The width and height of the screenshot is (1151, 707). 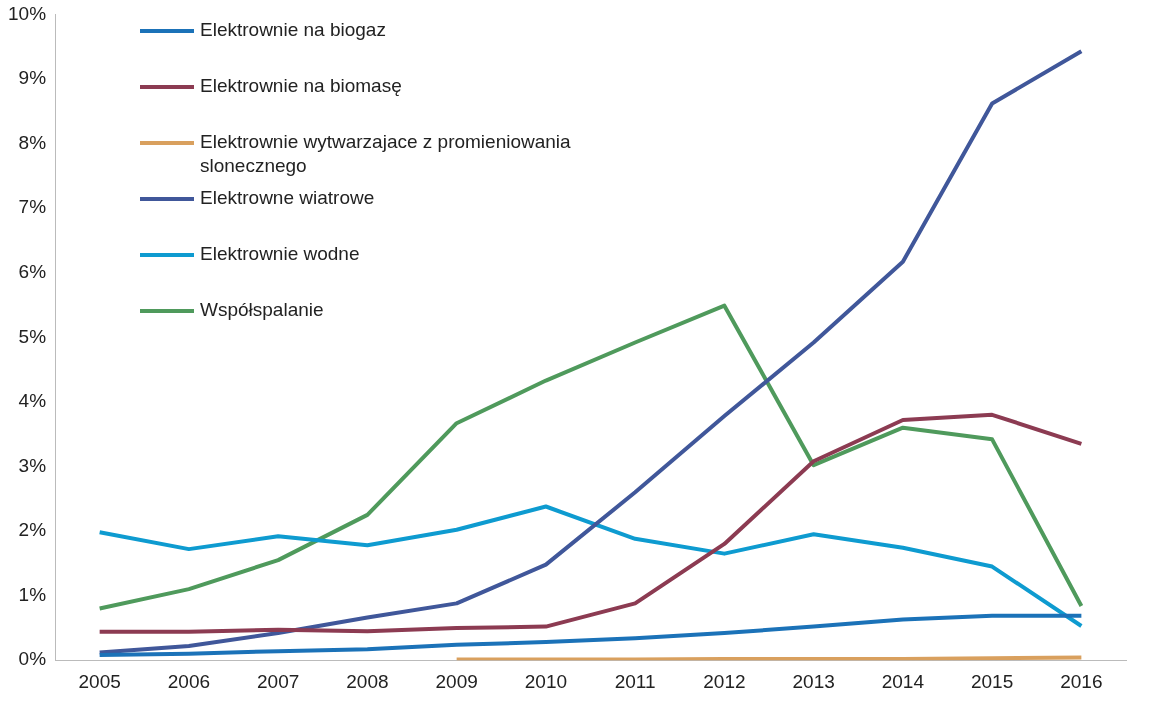 What do you see at coordinates (189, 681) in the screenshot?
I see `x-tick-label: 2006` at bounding box center [189, 681].